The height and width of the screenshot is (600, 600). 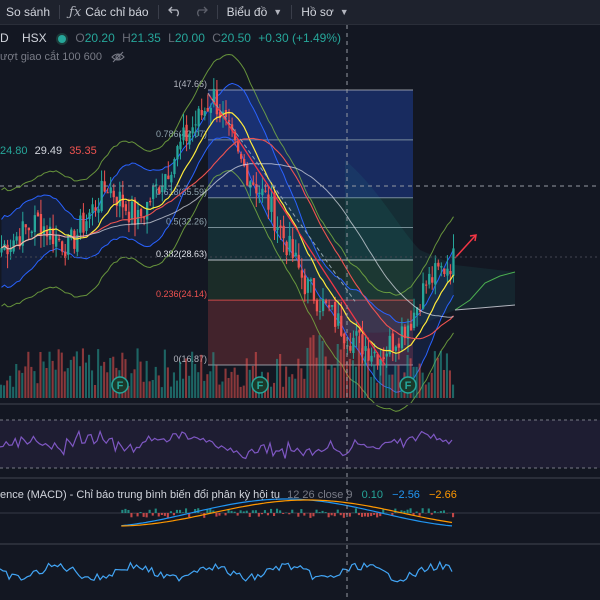 I want to click on symbol-ticker: D, so click(x=4, y=38).